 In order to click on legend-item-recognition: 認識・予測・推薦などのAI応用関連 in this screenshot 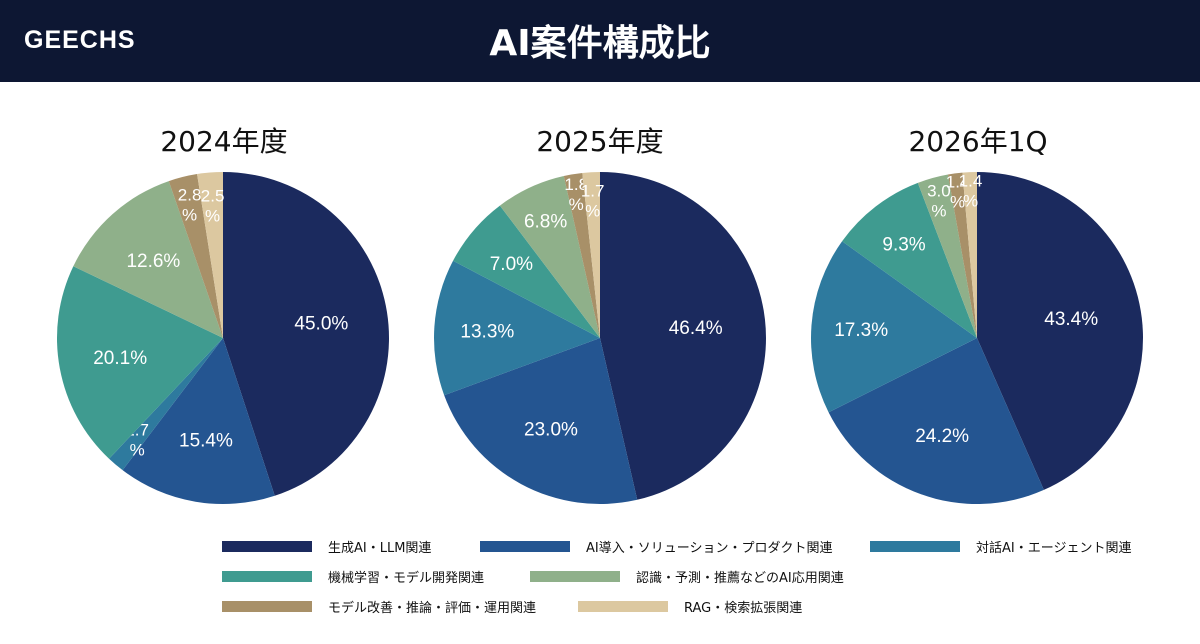, I will do `click(687, 576)`.